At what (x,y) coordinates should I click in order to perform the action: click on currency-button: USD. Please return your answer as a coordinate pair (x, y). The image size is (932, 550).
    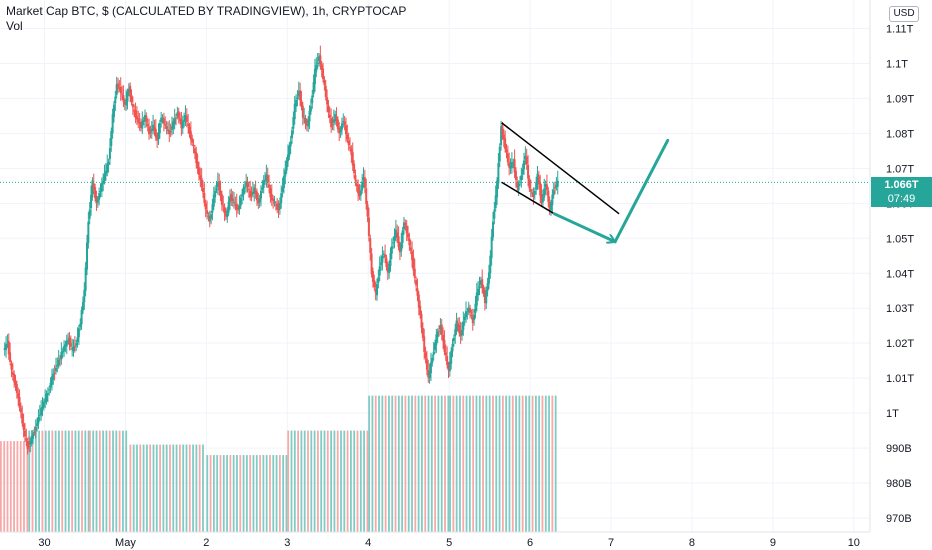
    Looking at the image, I should click on (904, 14).